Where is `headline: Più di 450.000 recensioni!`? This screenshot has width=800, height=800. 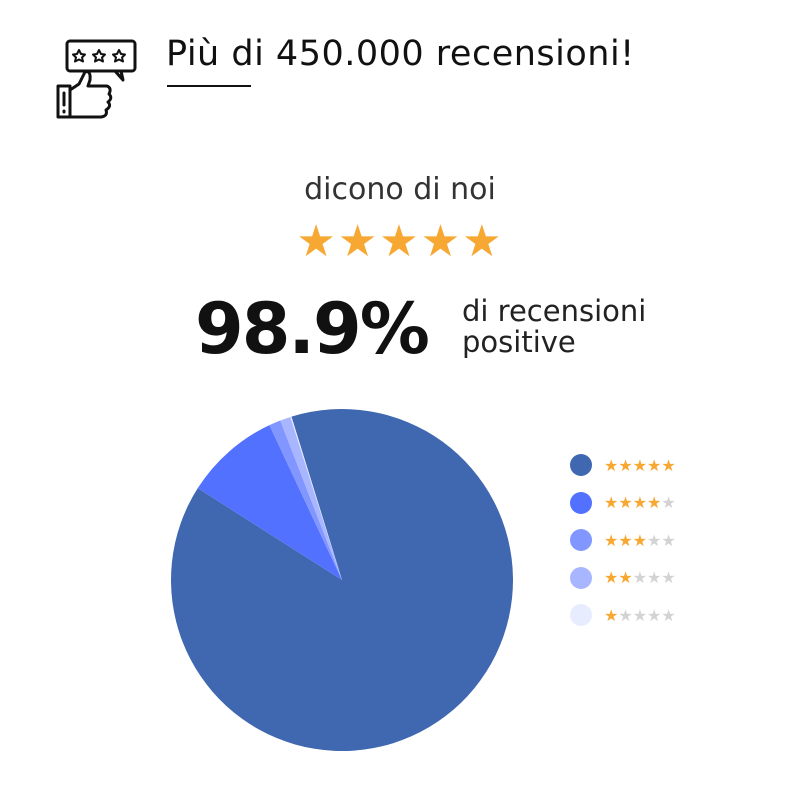 headline: Più di 450.000 recensioni! is located at coordinates (400, 54).